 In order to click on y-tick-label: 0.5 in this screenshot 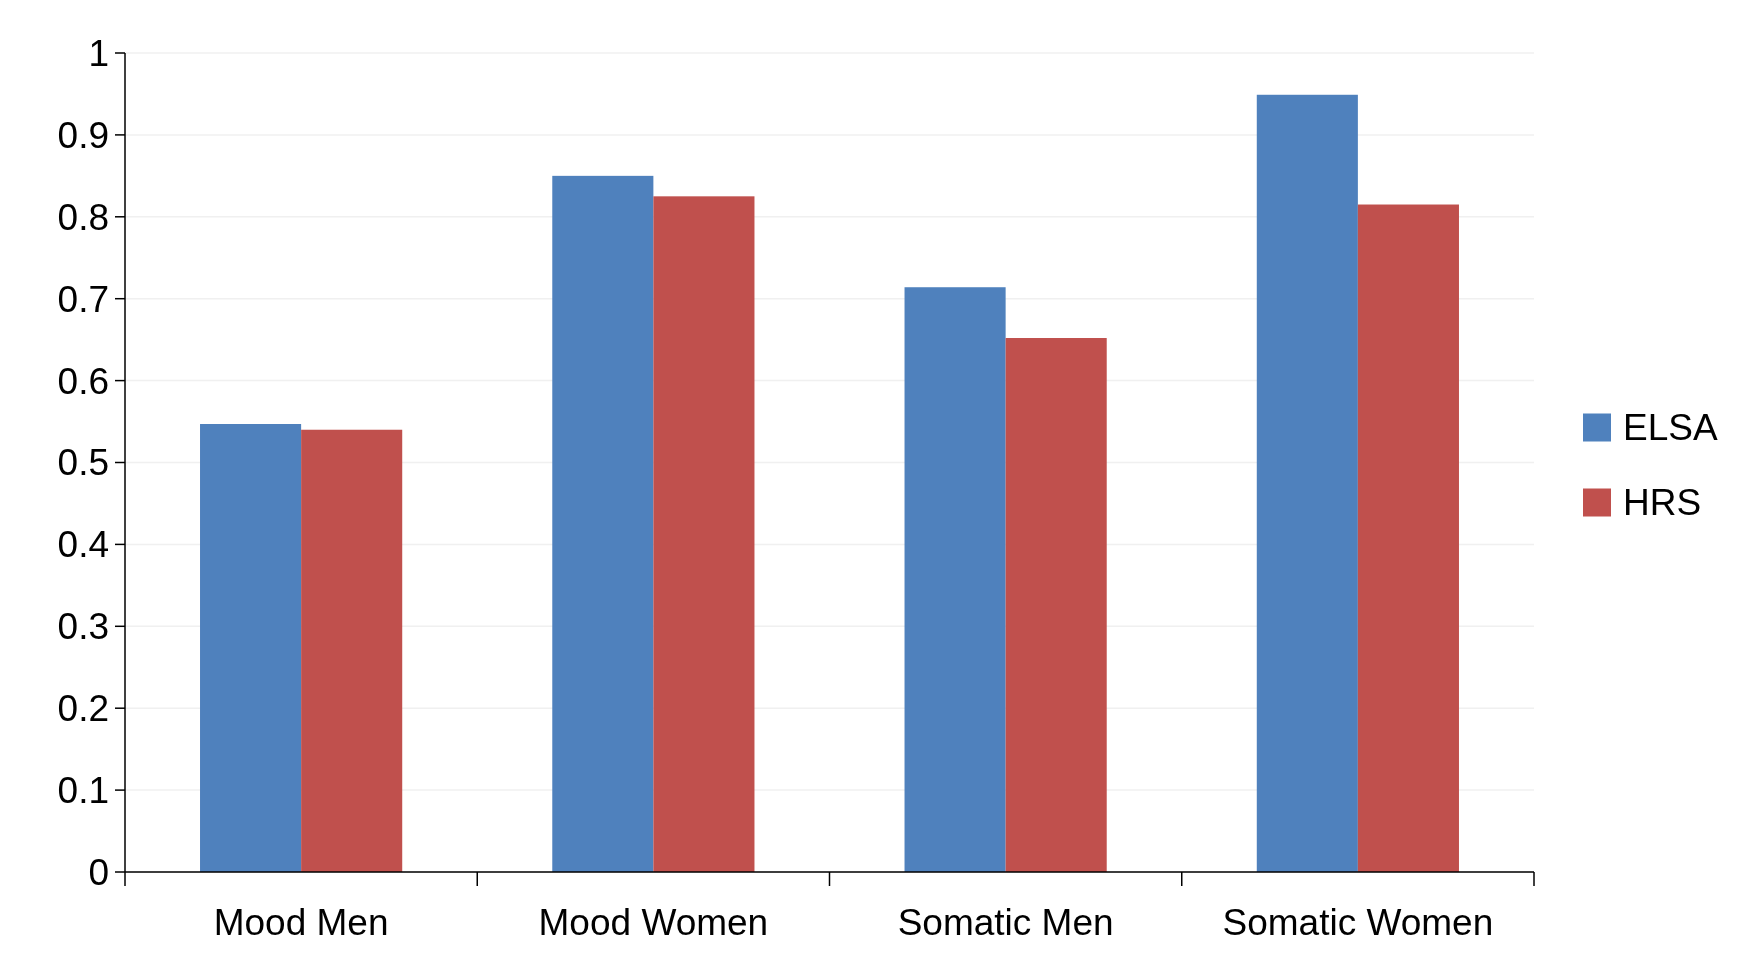, I will do `click(83, 463)`.